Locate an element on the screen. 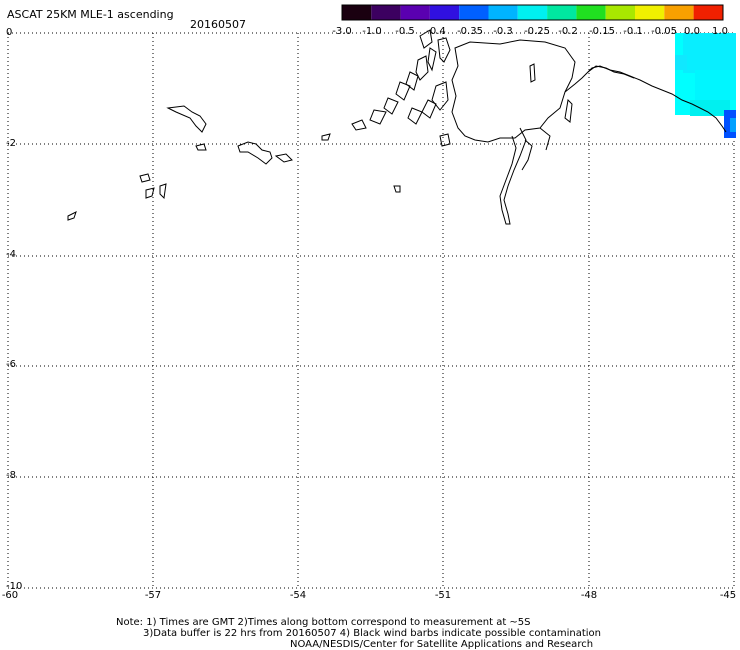 Image resolution: width=740 pixels, height=650 pixels. x-tick-label: -54 is located at coordinates (298, 595).